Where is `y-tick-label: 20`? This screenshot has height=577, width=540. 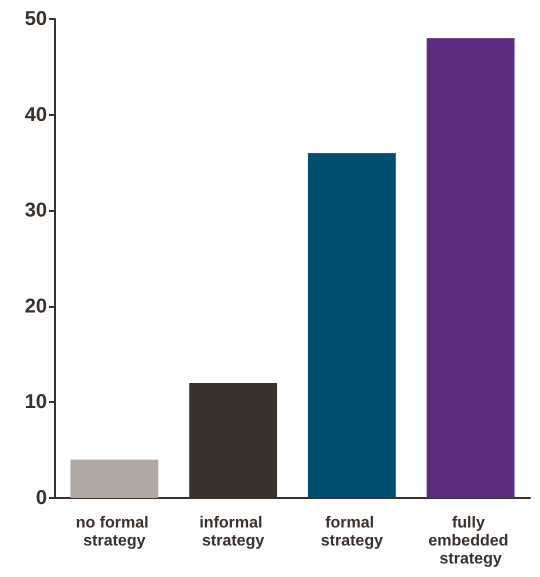
y-tick-label: 20 is located at coordinates (35, 306).